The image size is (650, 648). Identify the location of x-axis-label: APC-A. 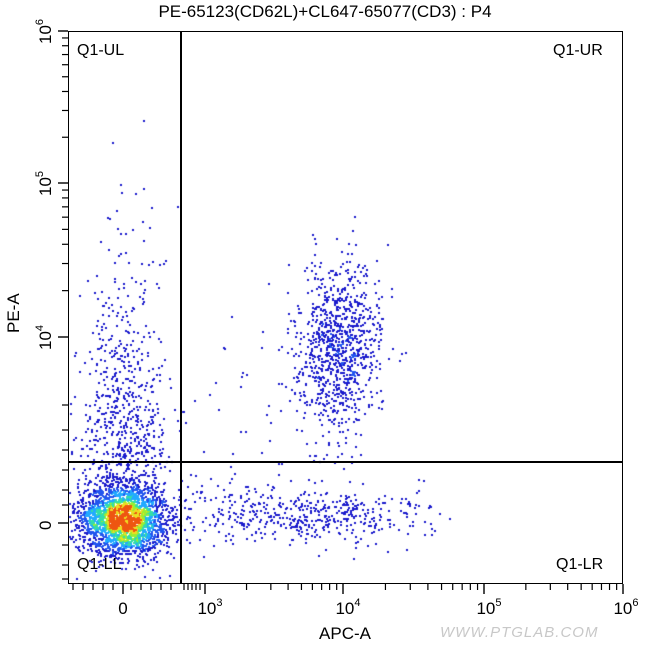
(345, 633).